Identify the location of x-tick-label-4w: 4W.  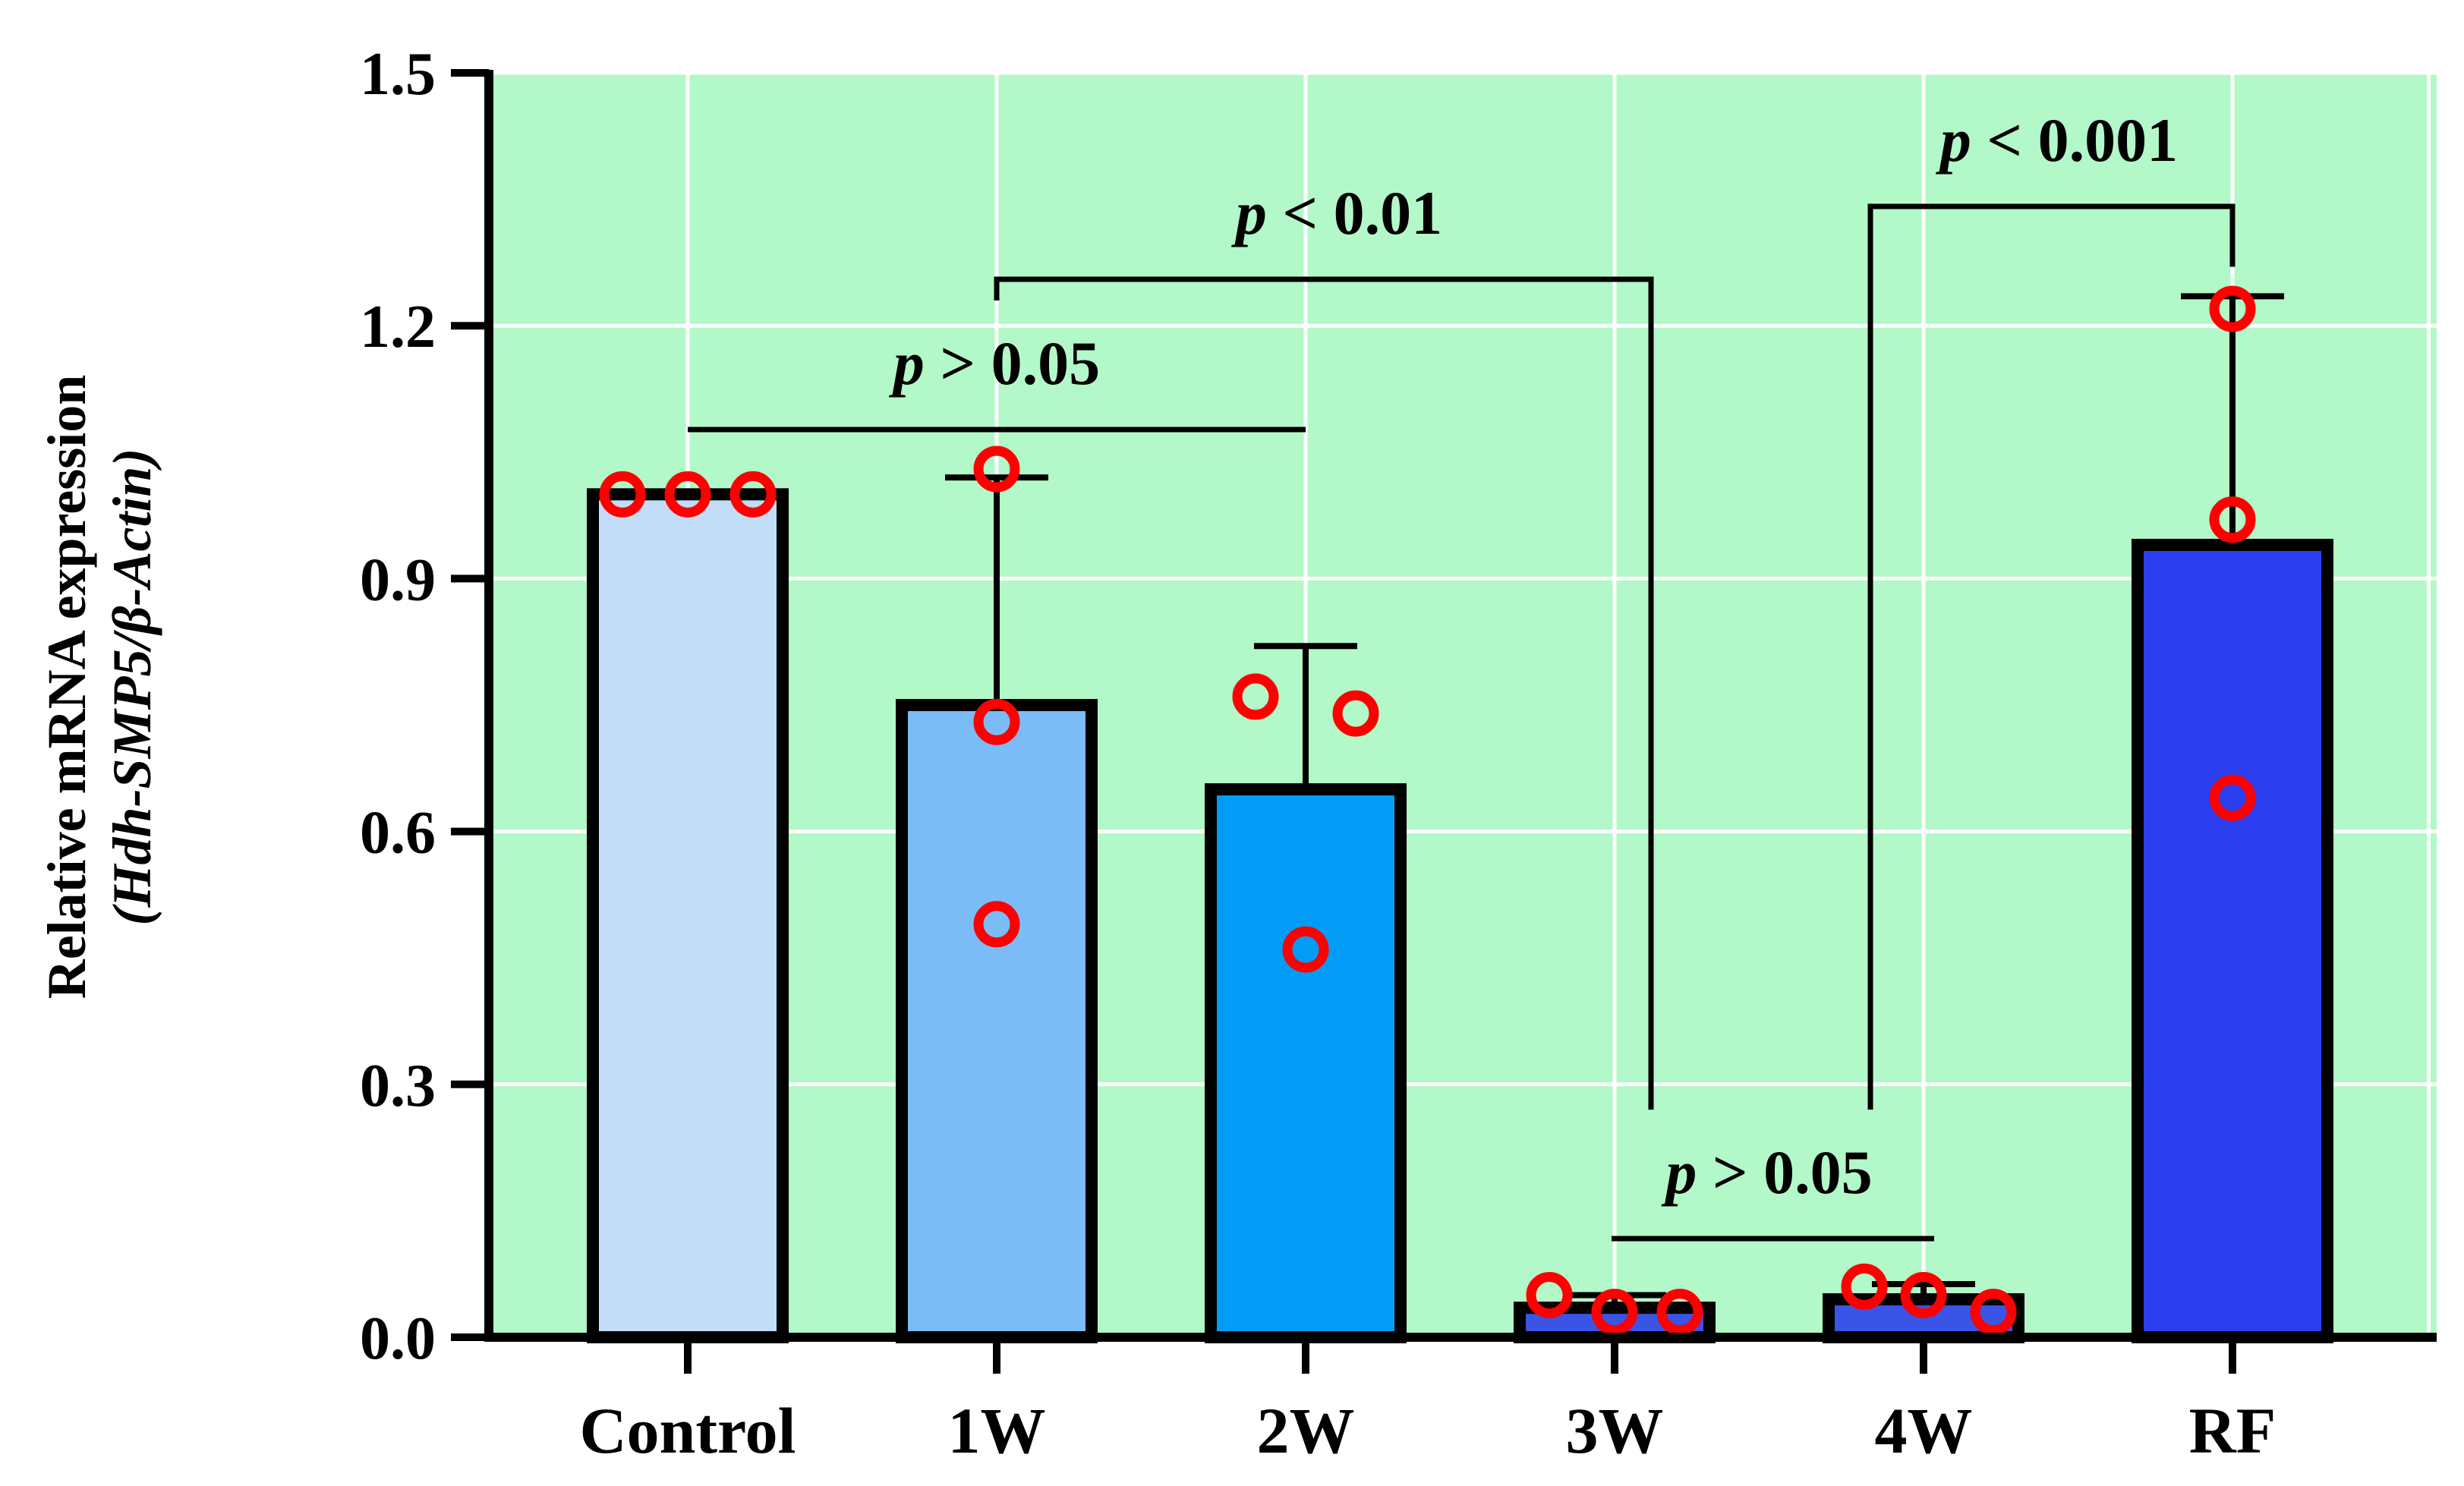
(1924, 1430).